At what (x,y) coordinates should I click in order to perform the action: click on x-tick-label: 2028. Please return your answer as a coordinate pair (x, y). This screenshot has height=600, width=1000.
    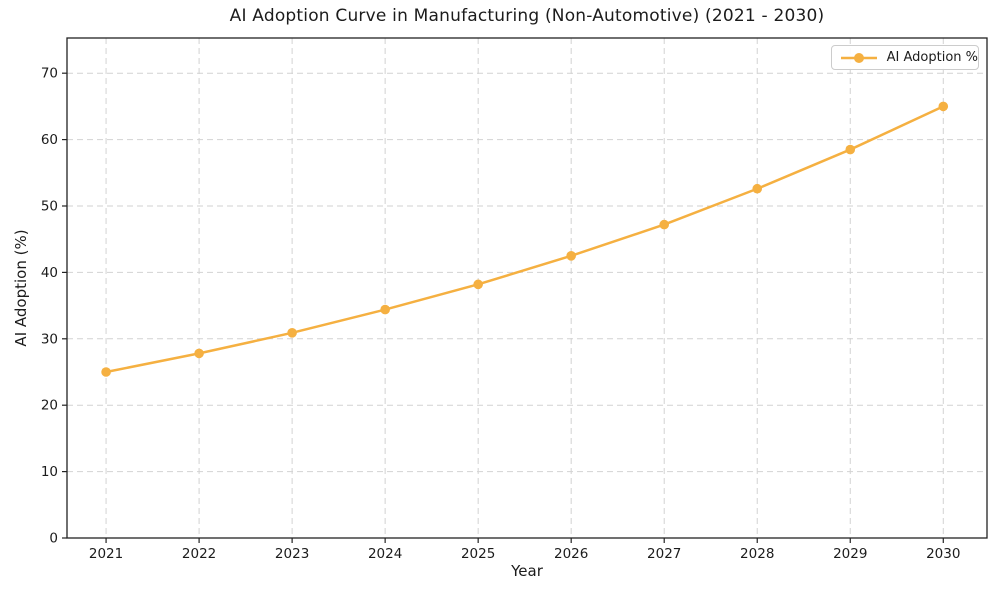
    Looking at the image, I should click on (757, 554).